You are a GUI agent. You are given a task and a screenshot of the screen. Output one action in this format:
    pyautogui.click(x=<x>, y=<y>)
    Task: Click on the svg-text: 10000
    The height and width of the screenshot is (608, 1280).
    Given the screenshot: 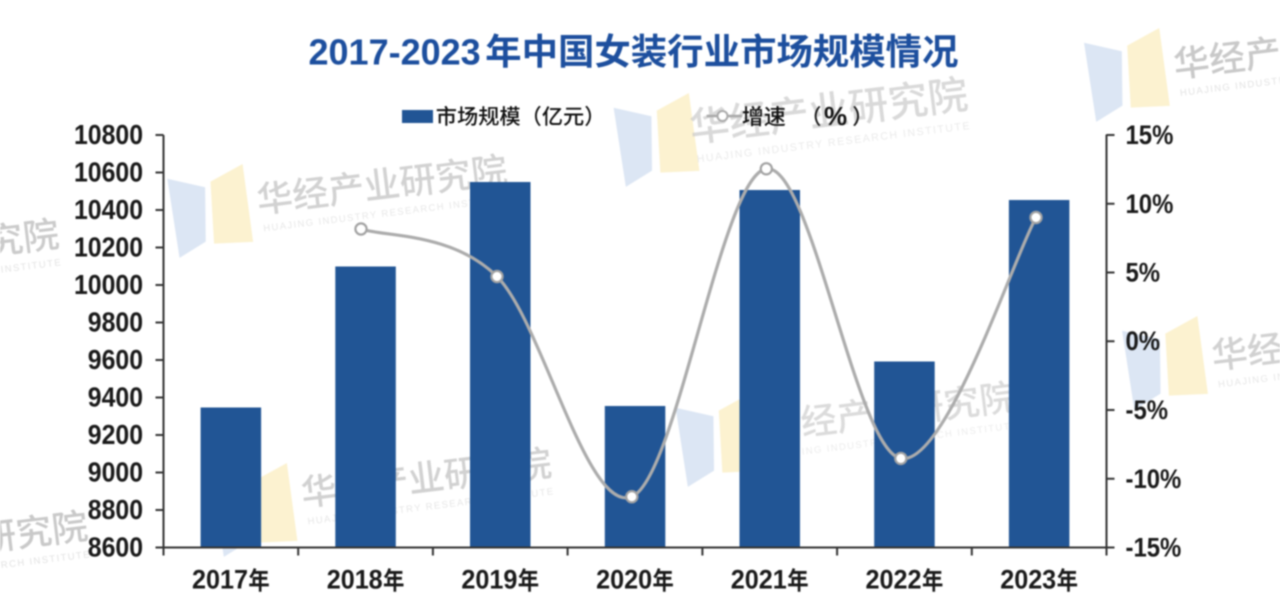 What is the action you would take?
    pyautogui.click(x=108, y=284)
    